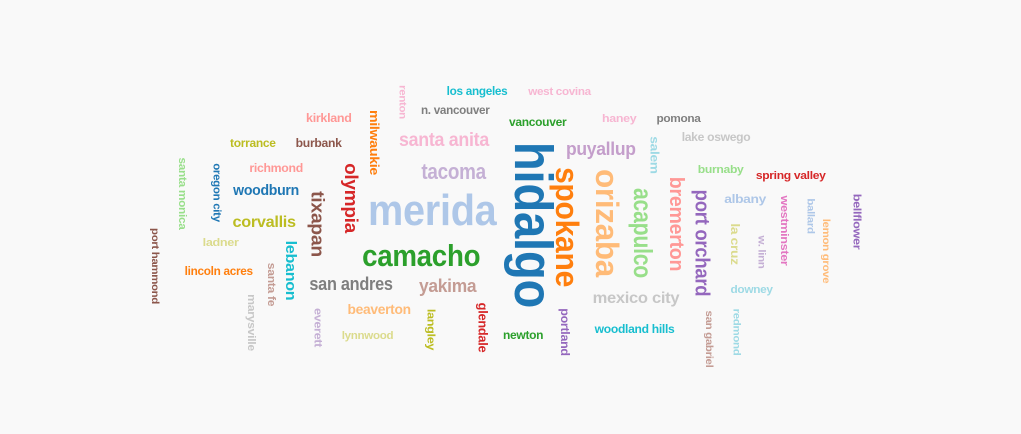  What do you see at coordinates (375, 142) in the screenshot?
I see `cloud-word: milwaukie` at bounding box center [375, 142].